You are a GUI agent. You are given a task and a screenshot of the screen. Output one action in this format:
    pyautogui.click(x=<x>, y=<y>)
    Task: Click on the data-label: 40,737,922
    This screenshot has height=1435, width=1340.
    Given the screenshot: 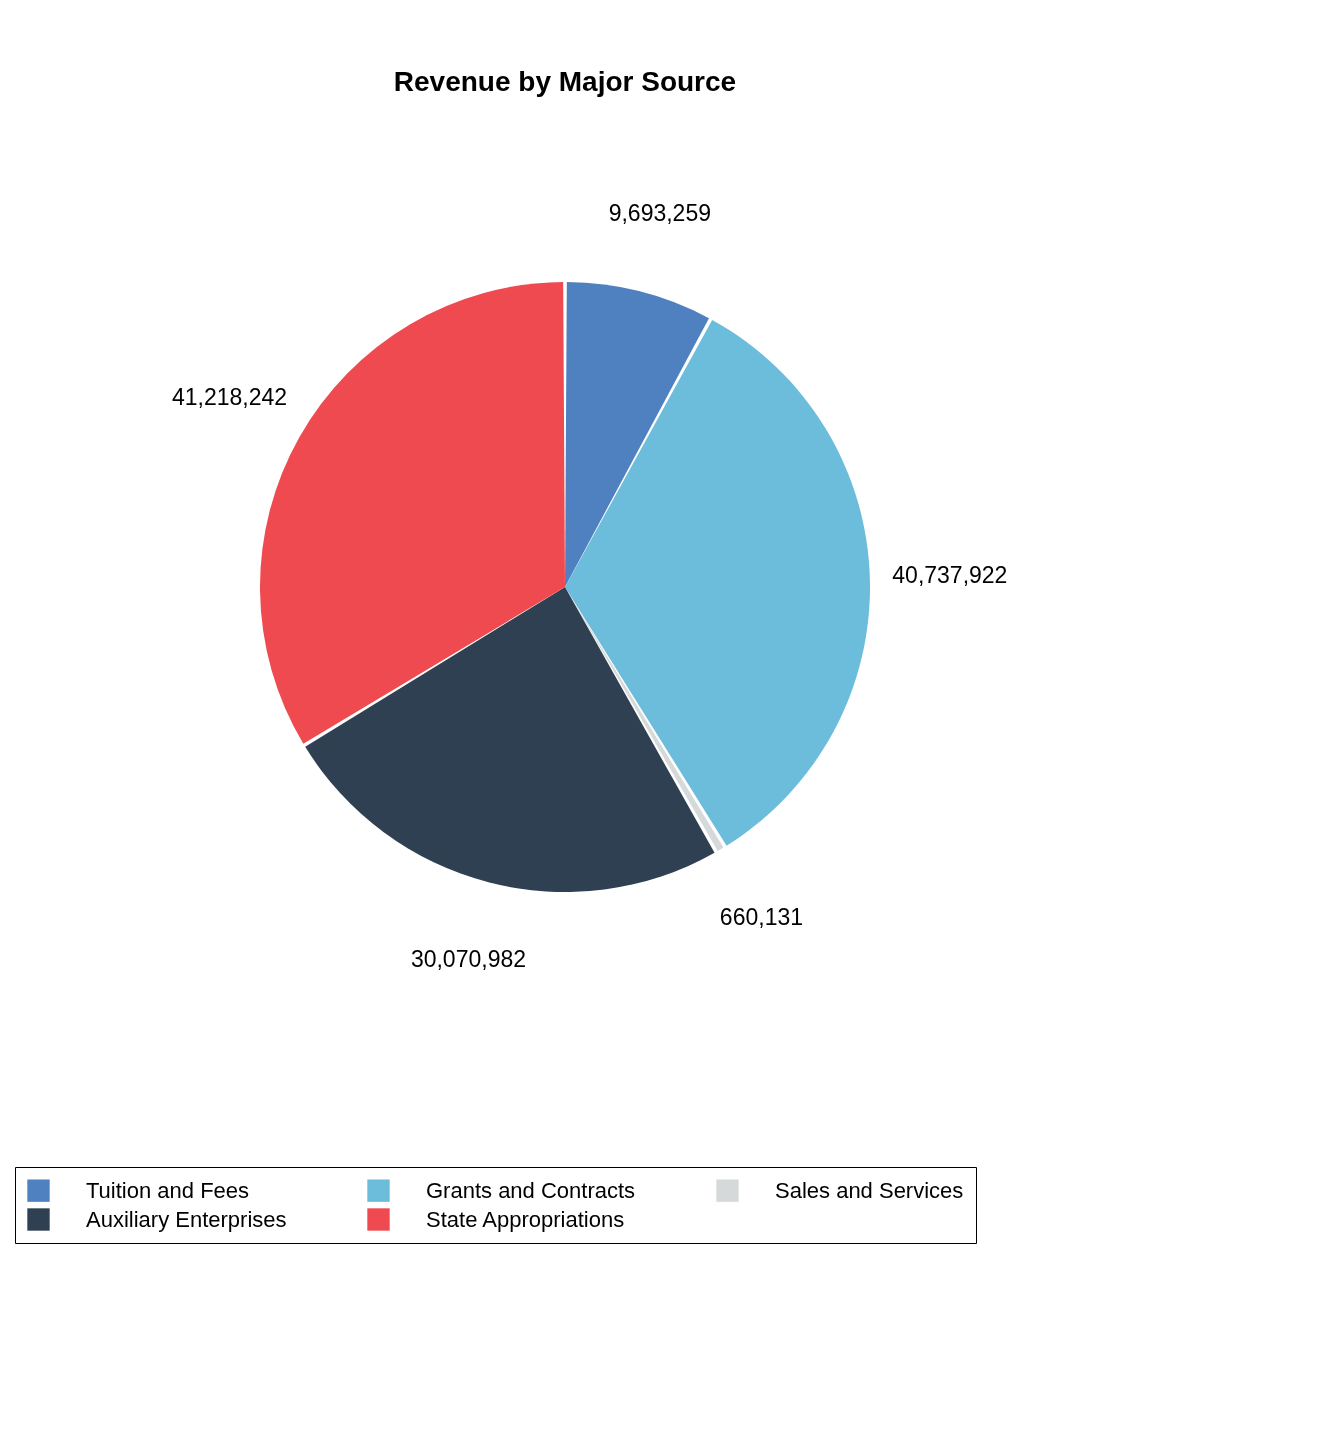 What is the action you would take?
    pyautogui.click(x=950, y=575)
    